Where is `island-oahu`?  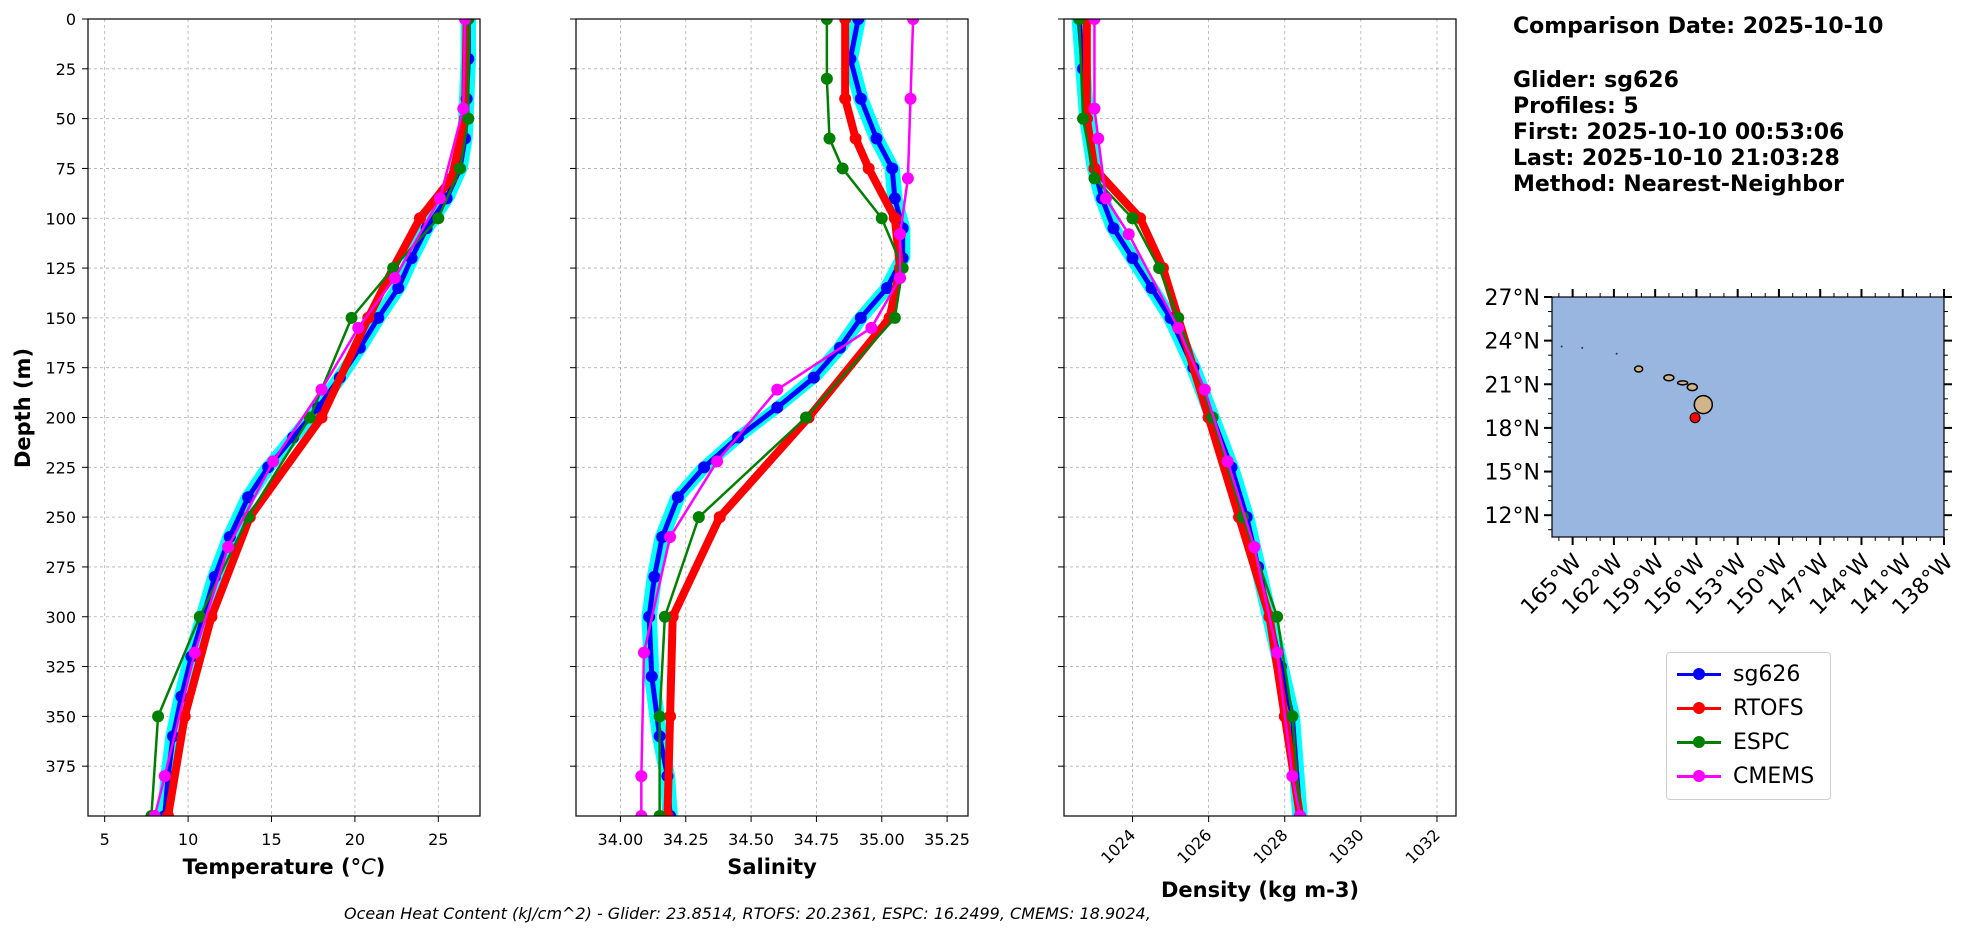 island-oahu is located at coordinates (1669, 377).